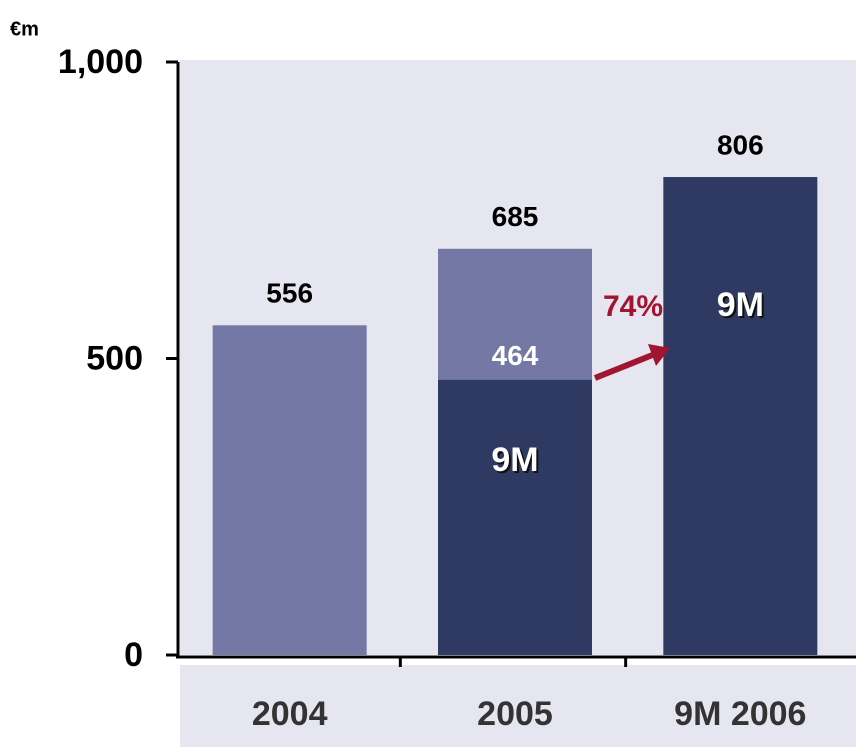 The height and width of the screenshot is (747, 856). I want to click on data-label: 556, so click(289, 293).